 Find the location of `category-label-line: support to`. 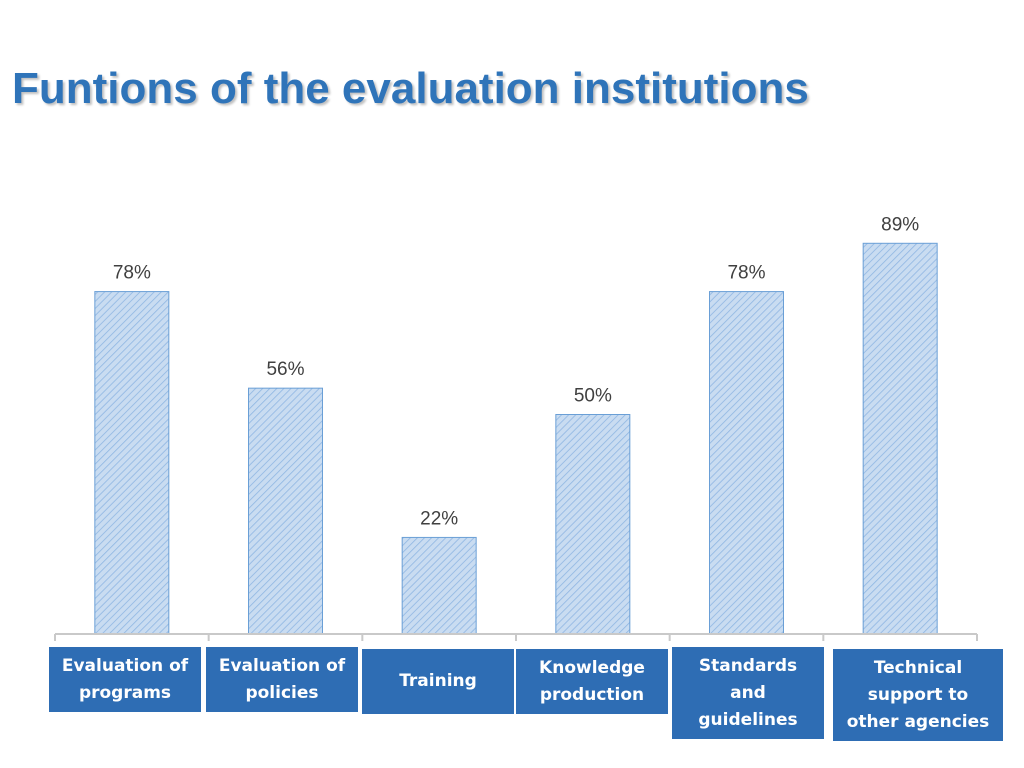

category-label-line: support to is located at coordinates (918, 694).